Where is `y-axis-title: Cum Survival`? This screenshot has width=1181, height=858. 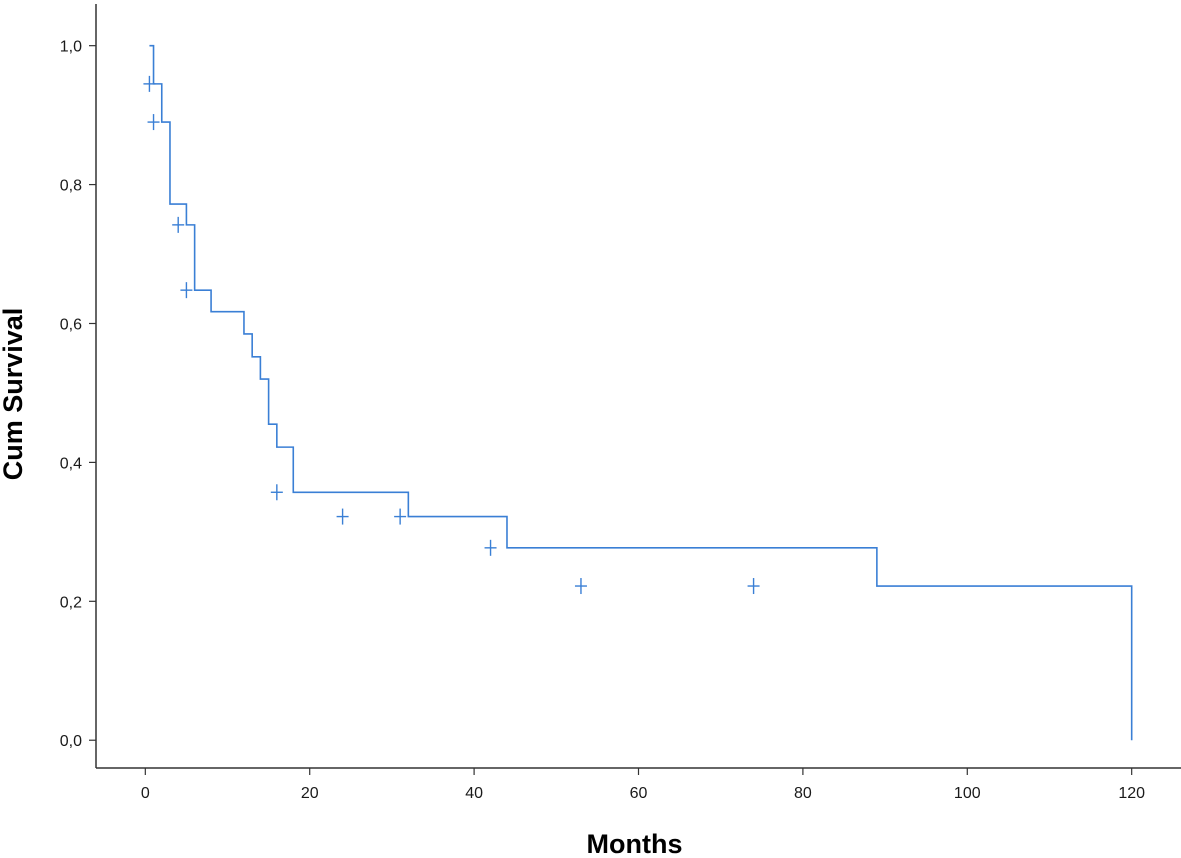
y-axis-title: Cum Survival is located at coordinates (14, 394).